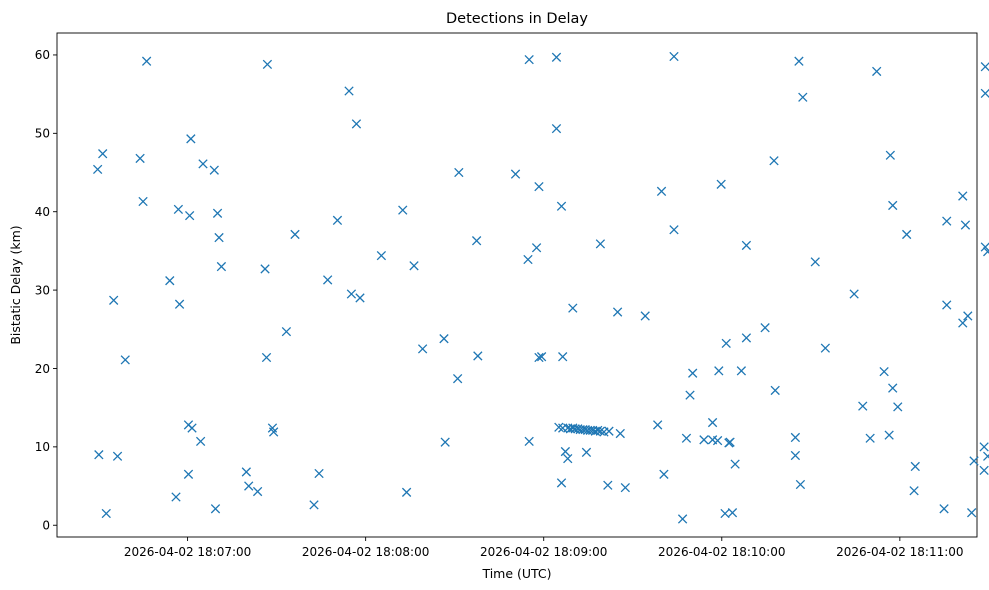 The image size is (989, 590). Describe the element at coordinates (42, 212) in the screenshot. I see `y-tick-label: 40` at that location.